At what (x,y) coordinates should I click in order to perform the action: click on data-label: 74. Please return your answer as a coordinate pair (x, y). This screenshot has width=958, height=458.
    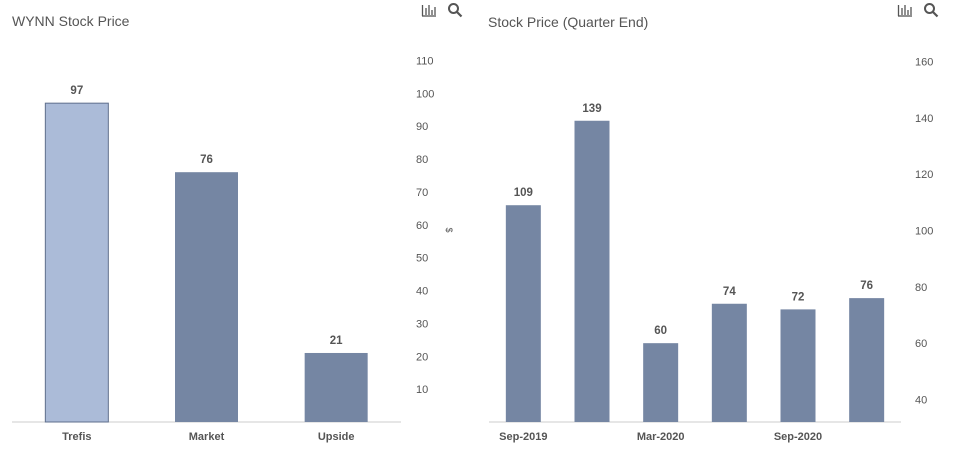
    Looking at the image, I should click on (729, 292).